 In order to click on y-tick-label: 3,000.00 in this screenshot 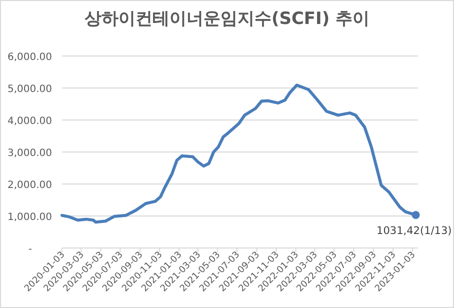, I will do `click(29, 153)`.